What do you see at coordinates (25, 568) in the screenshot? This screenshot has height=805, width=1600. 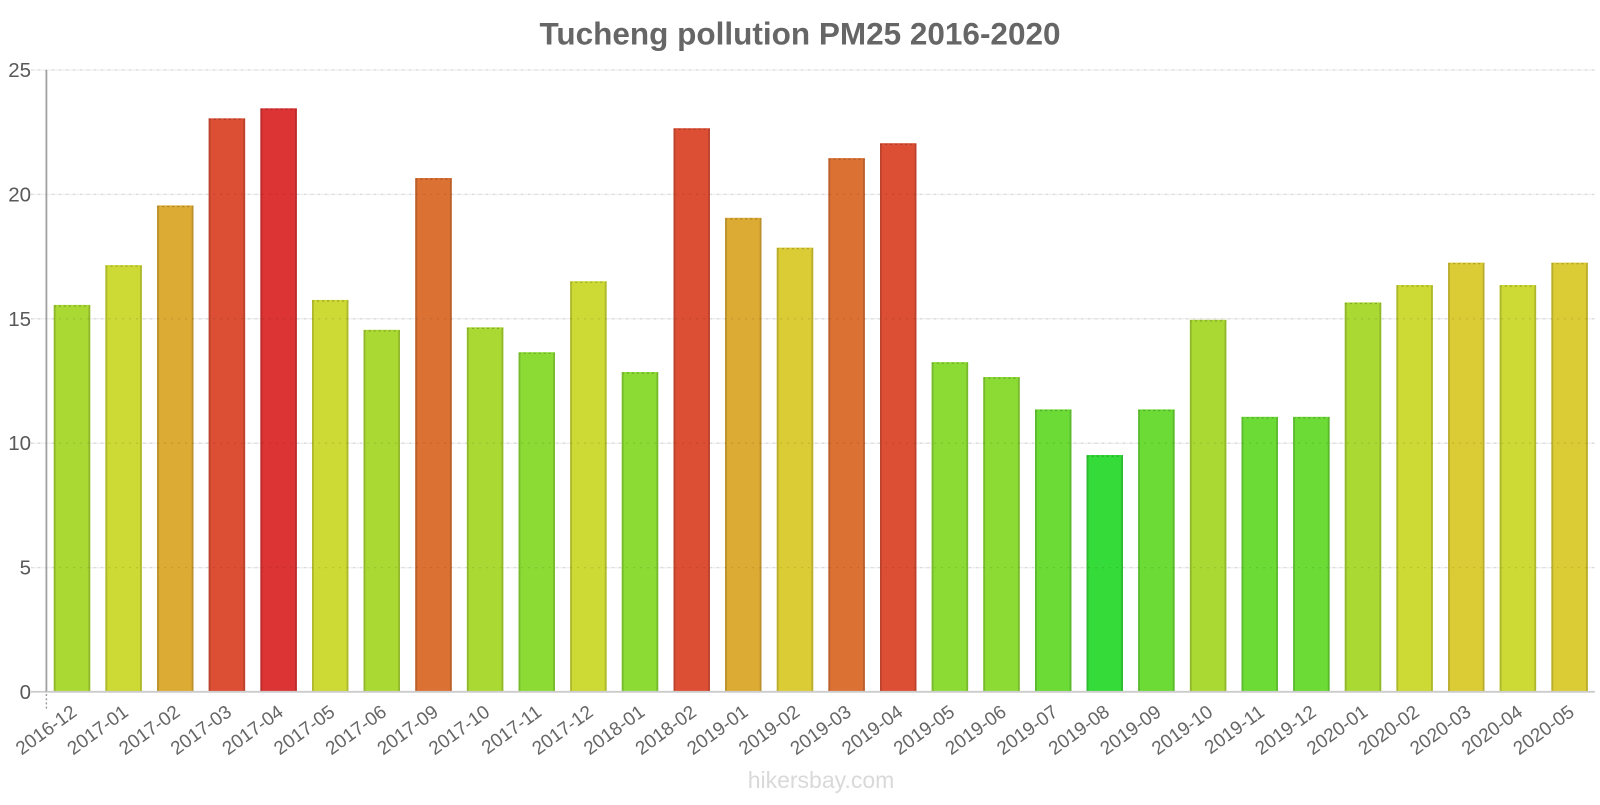 I see `svg-text: 5` at bounding box center [25, 568].